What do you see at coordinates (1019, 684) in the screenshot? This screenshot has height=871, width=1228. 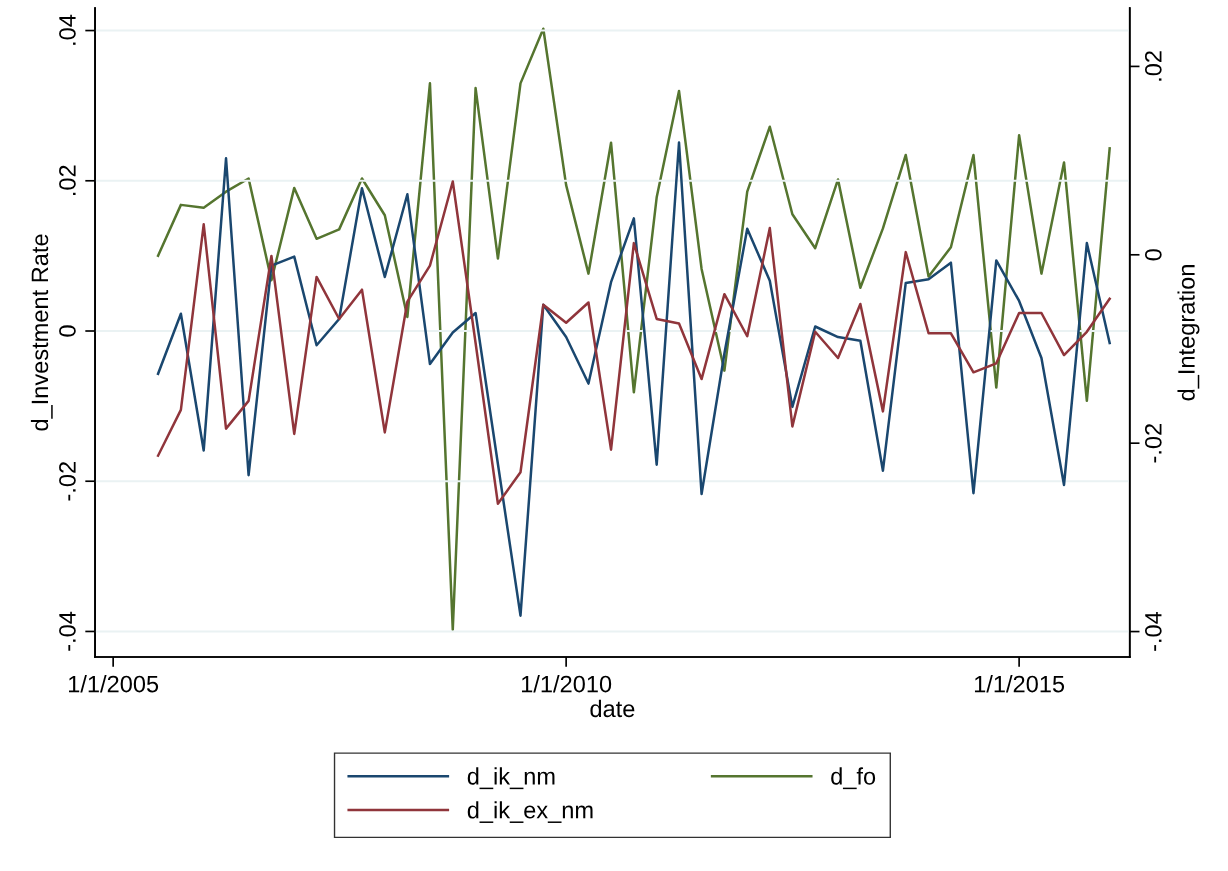 I see `x-tick-label: 1/1/2015` at bounding box center [1019, 684].